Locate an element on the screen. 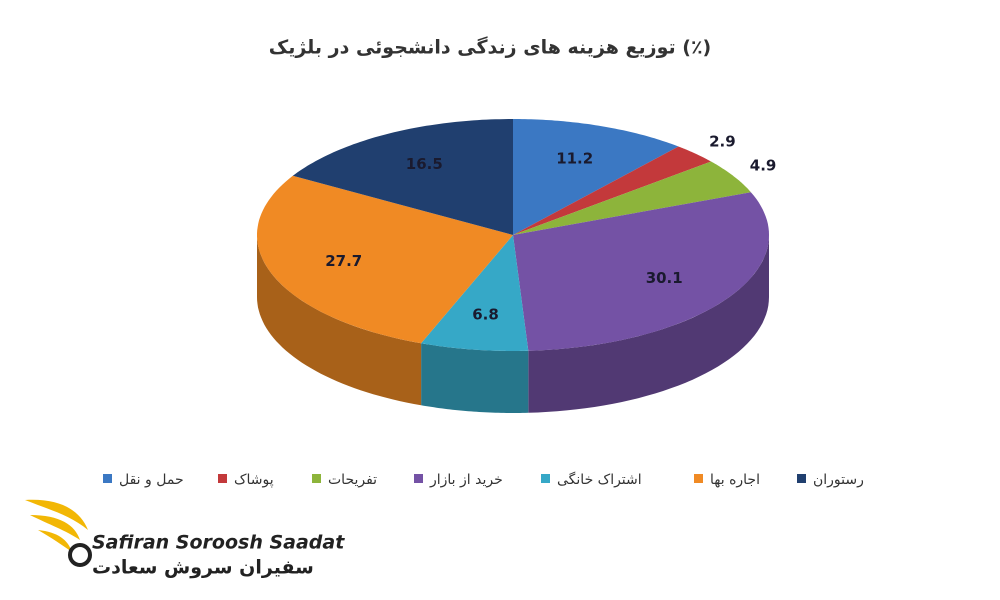 This screenshot has height=600, width=1000. logo-mark is located at coordinates (80, 555).